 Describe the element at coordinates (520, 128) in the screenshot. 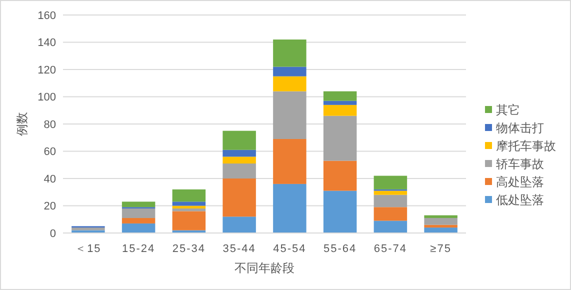

I see `legend-label: 物体击打` at that location.